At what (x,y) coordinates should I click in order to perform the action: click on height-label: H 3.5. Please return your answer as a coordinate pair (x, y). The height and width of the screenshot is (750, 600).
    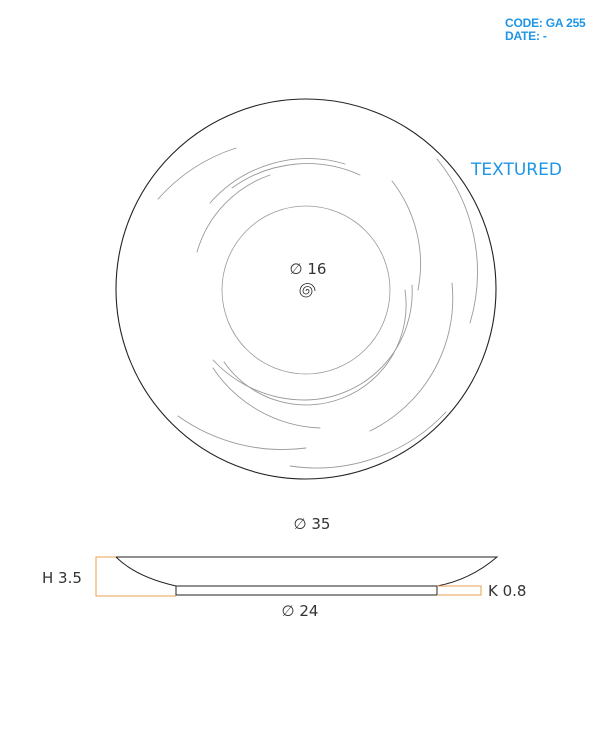
    Looking at the image, I should click on (62, 578).